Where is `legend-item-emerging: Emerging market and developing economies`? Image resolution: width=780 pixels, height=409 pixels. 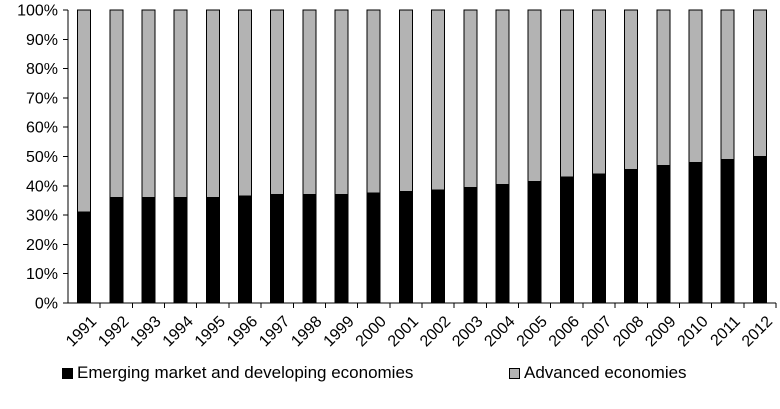
legend-item-emerging: Emerging market and developing economies is located at coordinates (237, 373).